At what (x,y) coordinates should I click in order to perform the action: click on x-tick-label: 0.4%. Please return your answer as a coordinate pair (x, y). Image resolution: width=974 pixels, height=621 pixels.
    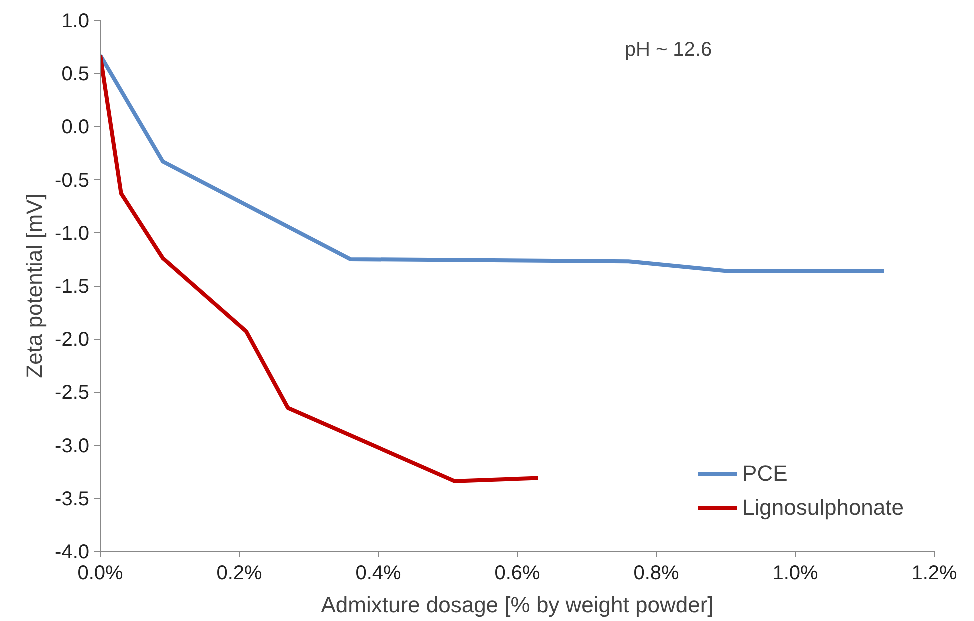
    Looking at the image, I should click on (379, 573).